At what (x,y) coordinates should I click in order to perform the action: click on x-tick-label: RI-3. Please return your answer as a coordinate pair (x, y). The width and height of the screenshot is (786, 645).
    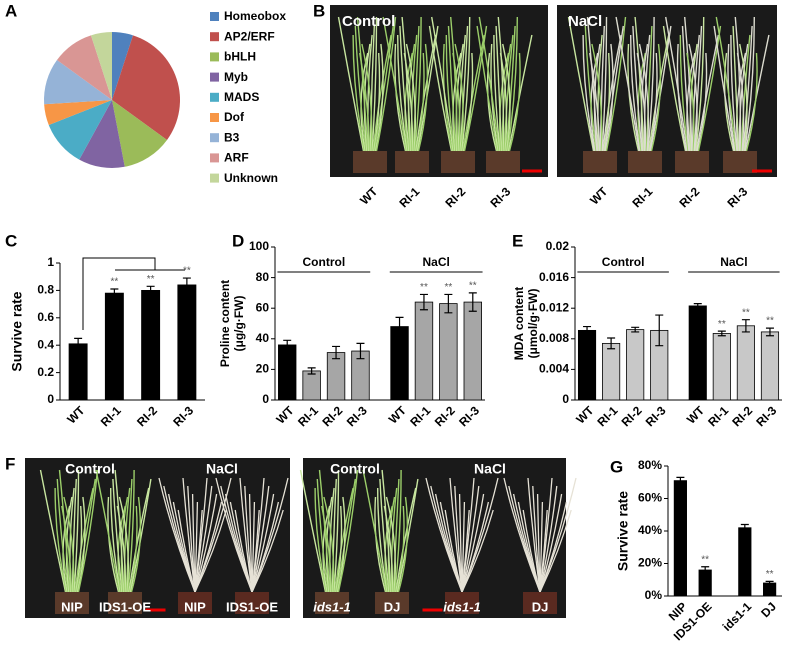
    Looking at the image, I should click on (357, 416).